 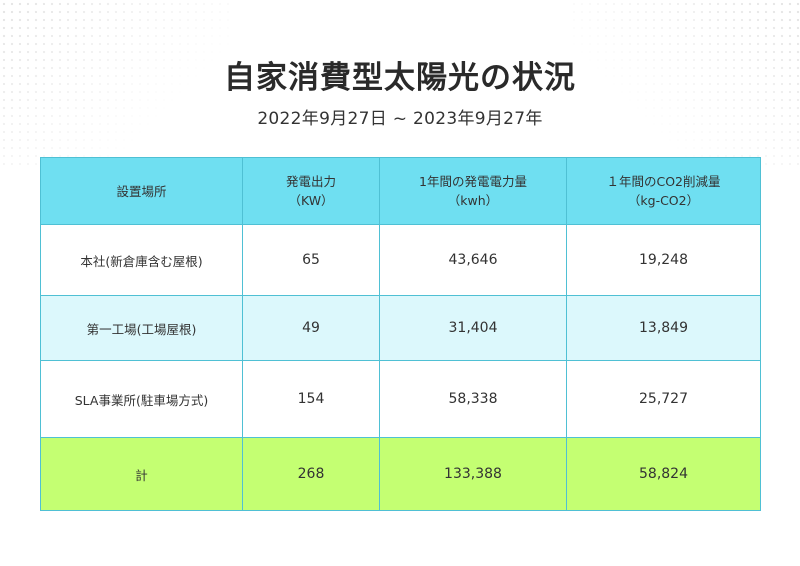 What do you see at coordinates (663, 260) in the screenshot?
I see `cell-co2: 19,248` at bounding box center [663, 260].